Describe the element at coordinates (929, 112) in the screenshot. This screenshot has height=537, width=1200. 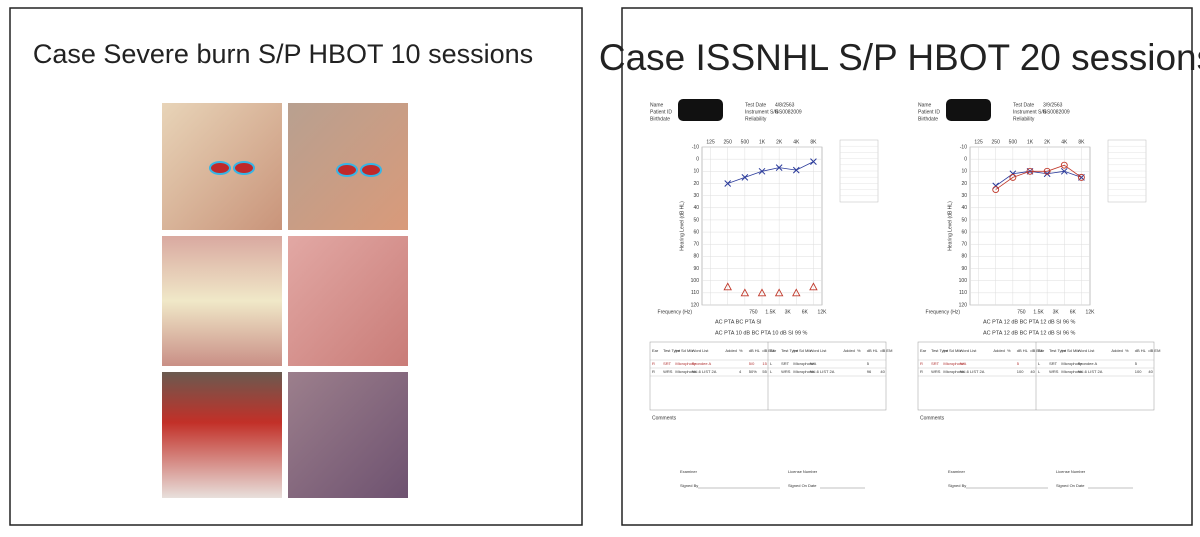
I see `header-field: Patient ID` at that location.